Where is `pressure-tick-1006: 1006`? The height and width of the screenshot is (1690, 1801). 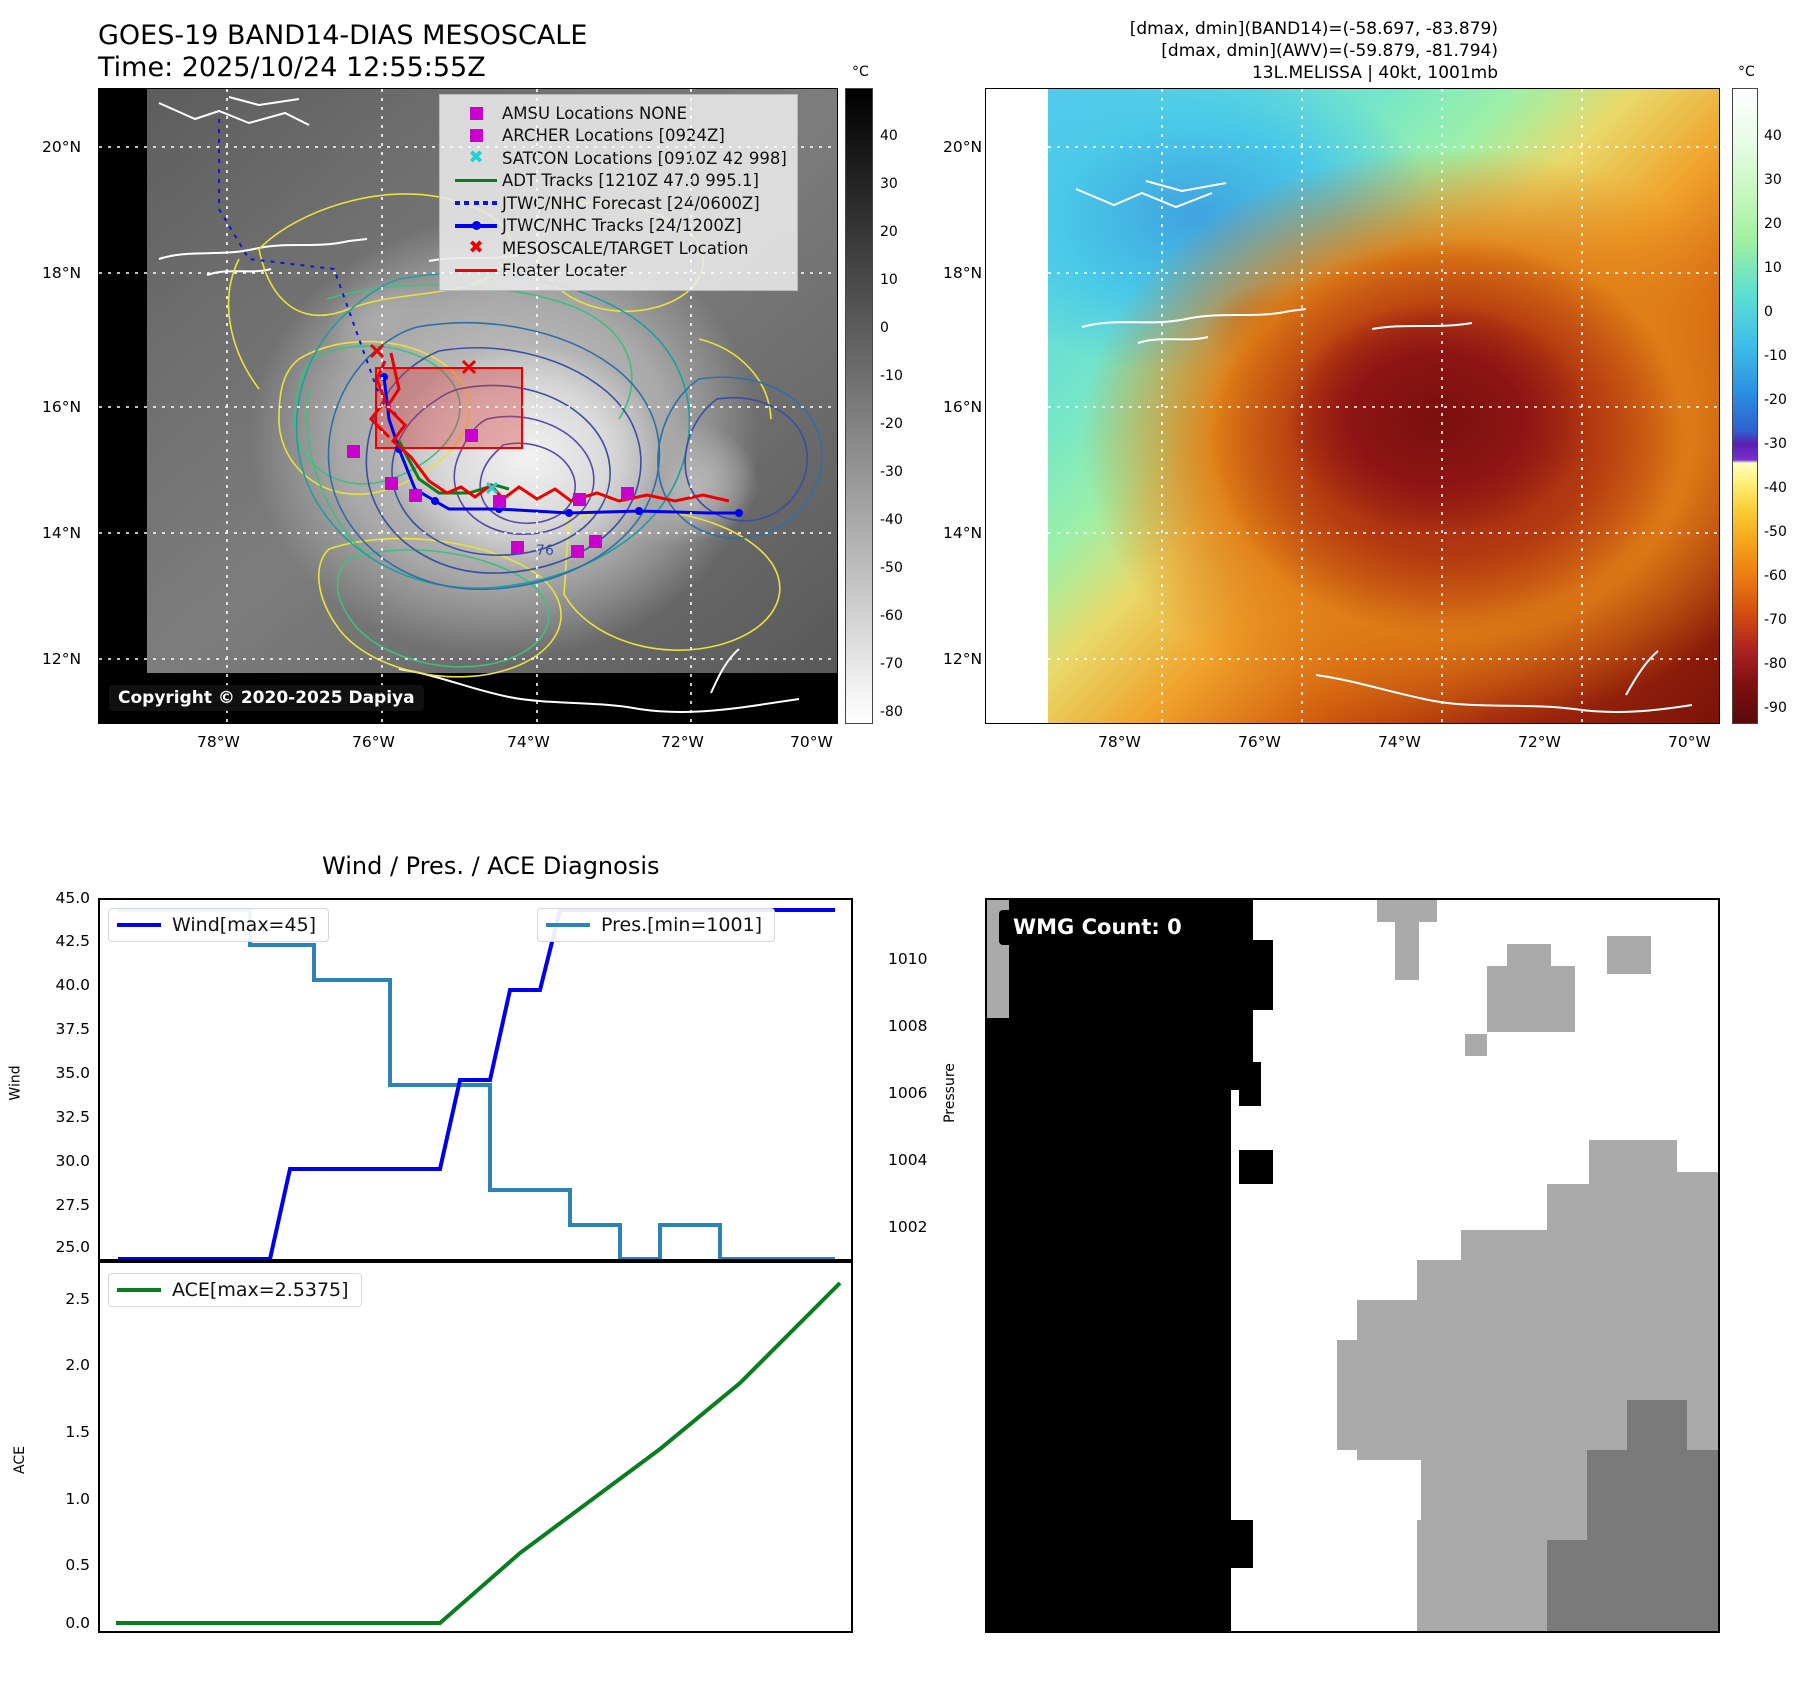
pressure-tick-1006: 1006 is located at coordinates (908, 1093).